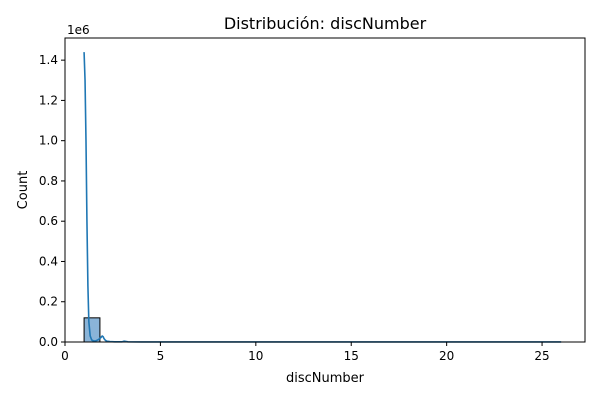 The width and height of the screenshot is (600, 404). Describe the element at coordinates (325, 378) in the screenshot. I see `x-axis-label: discNumber` at that location.